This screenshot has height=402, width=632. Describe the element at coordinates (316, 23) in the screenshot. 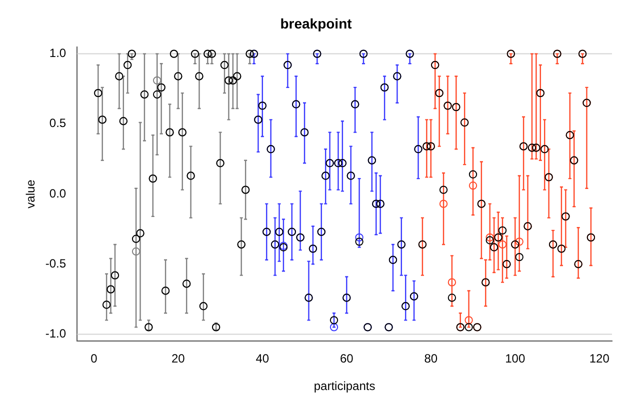

I see `chart-title: breakpoint` at that location.